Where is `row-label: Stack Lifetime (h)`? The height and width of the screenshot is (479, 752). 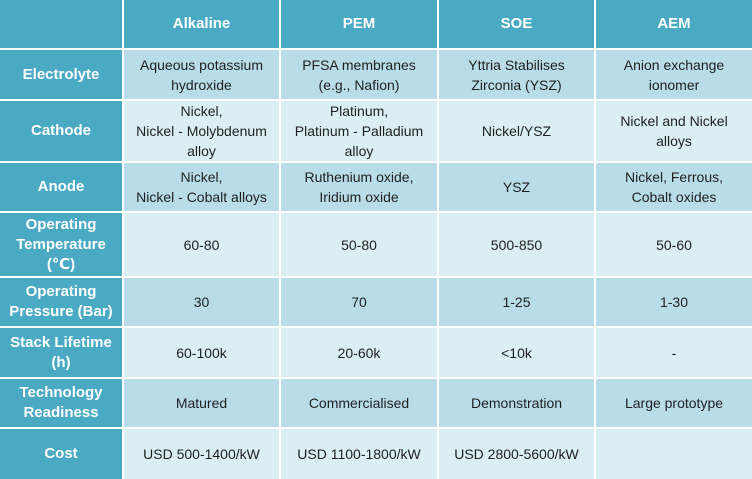 row-label: Stack Lifetime (h) is located at coordinates (62, 352).